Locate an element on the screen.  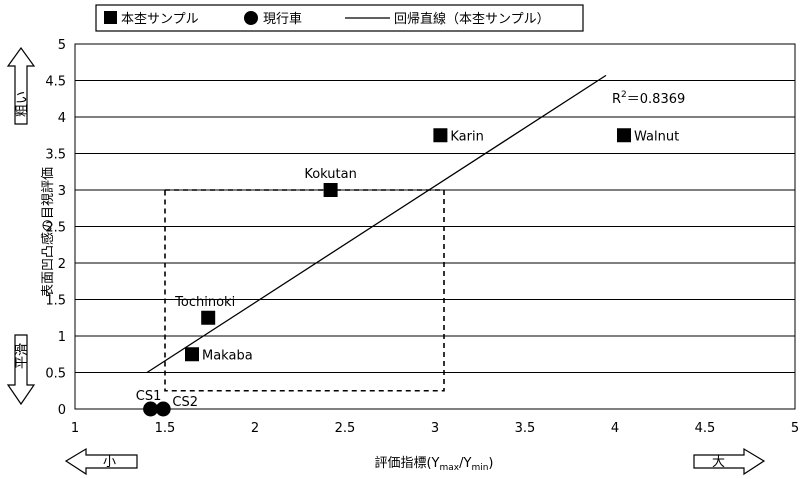
up-arrow-icon is located at coordinates (21, 85).